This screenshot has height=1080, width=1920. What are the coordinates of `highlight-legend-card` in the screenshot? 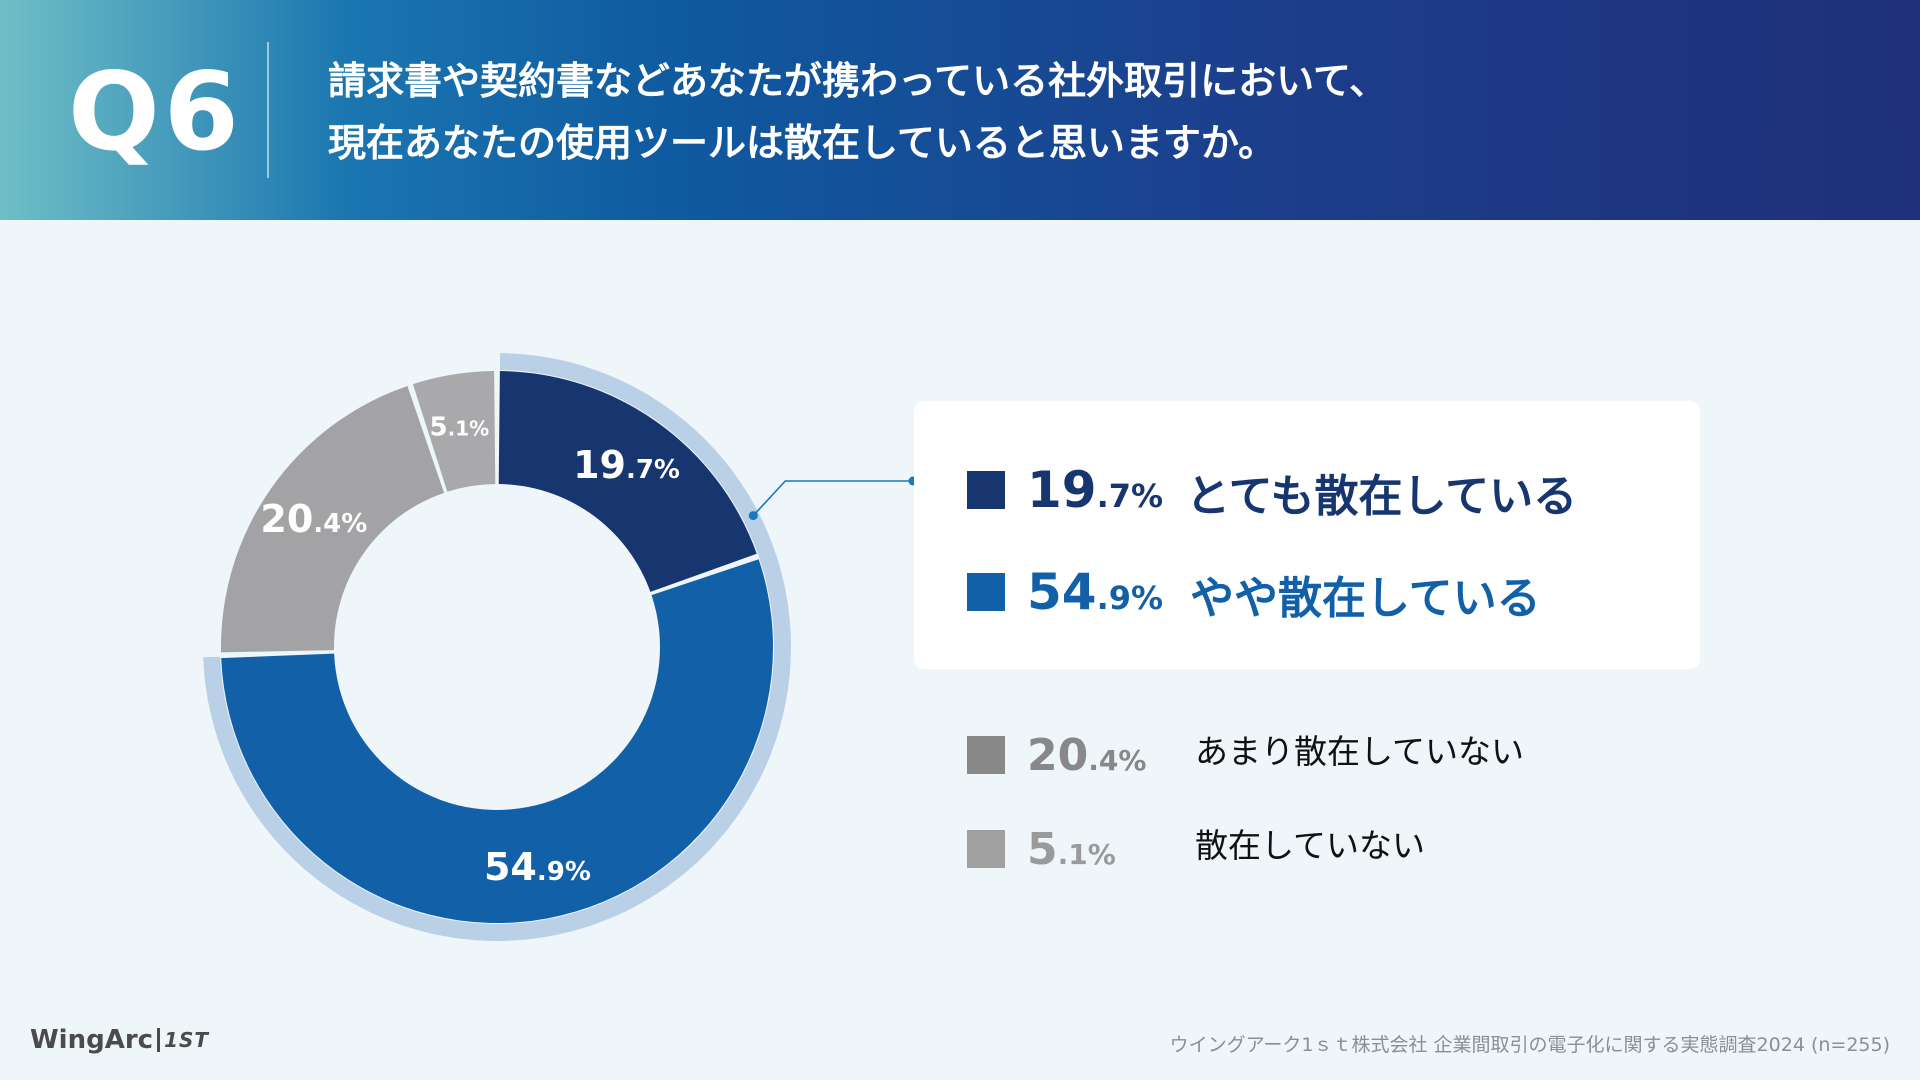 It's located at (1307, 535).